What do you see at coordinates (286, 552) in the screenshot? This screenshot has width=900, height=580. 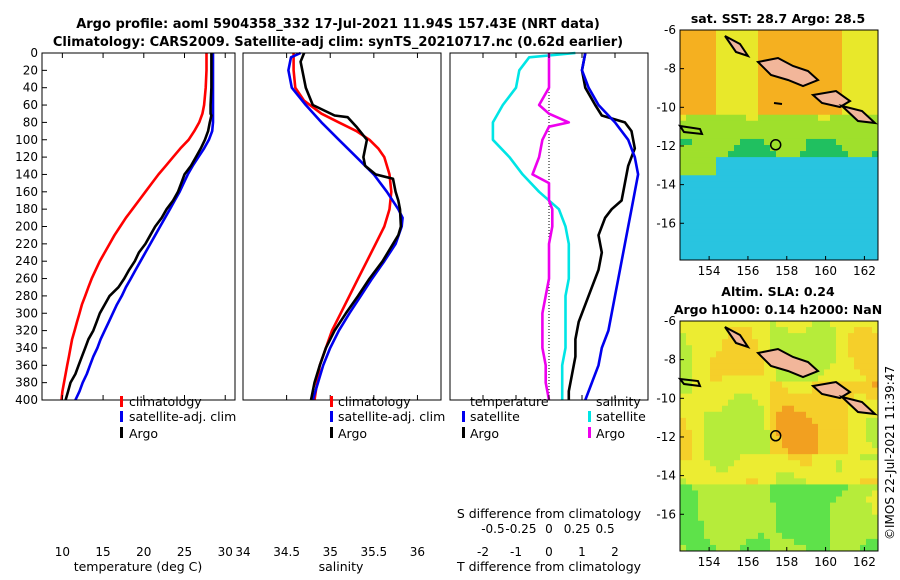 I see `x-tick-label: 34.5` at bounding box center [286, 552].